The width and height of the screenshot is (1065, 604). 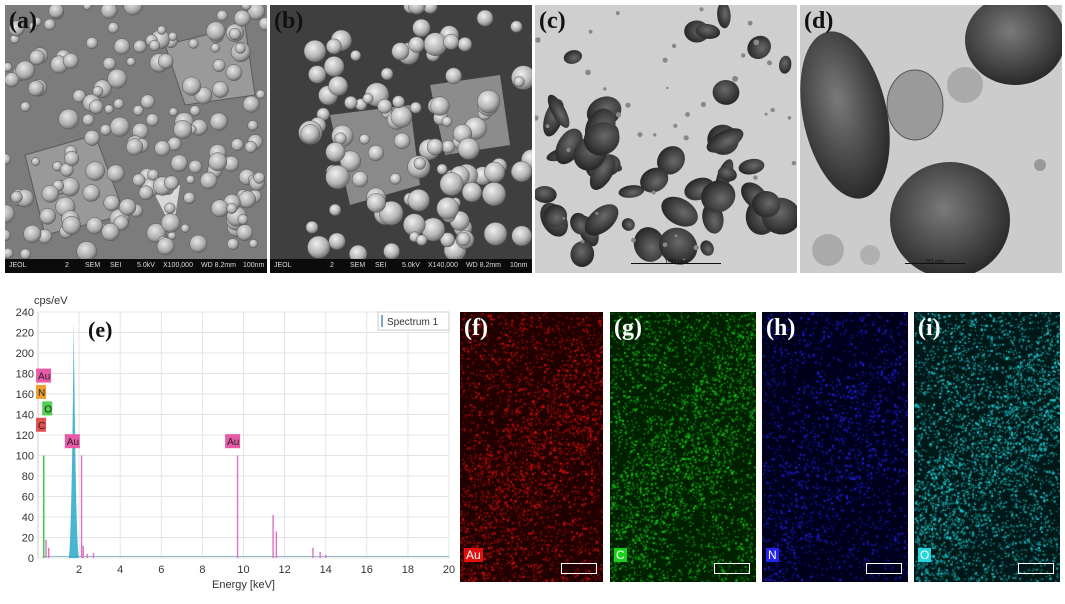 I want to click on panel-label-g: (g), so click(x=628, y=328).